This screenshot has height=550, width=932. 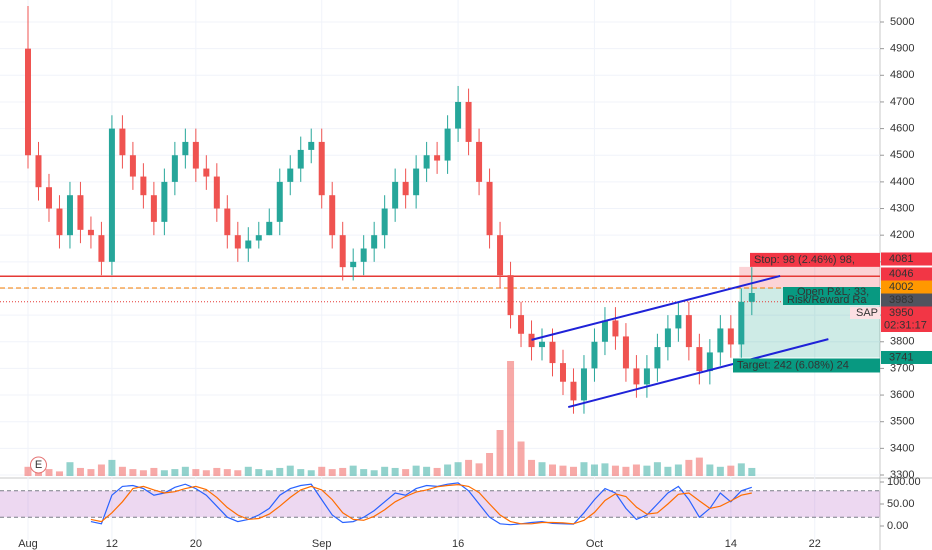 What do you see at coordinates (458, 544) in the screenshot?
I see `x-tick-label: 16` at bounding box center [458, 544].